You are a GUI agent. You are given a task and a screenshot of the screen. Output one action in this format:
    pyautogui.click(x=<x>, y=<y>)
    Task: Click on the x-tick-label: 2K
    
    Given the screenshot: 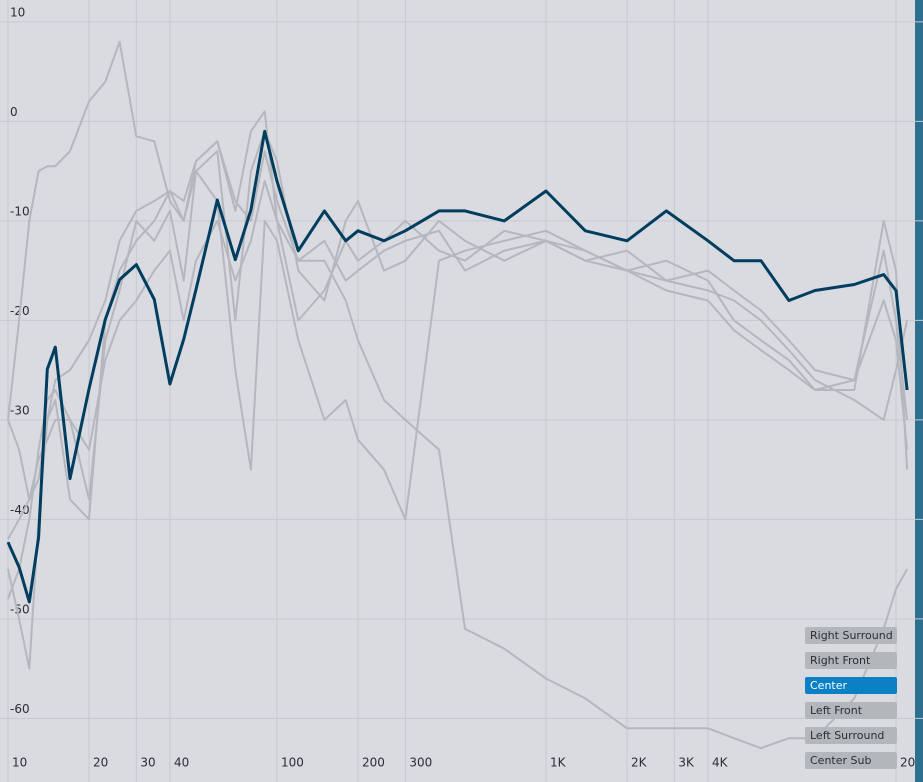 What is the action you would take?
    pyautogui.click(x=639, y=763)
    